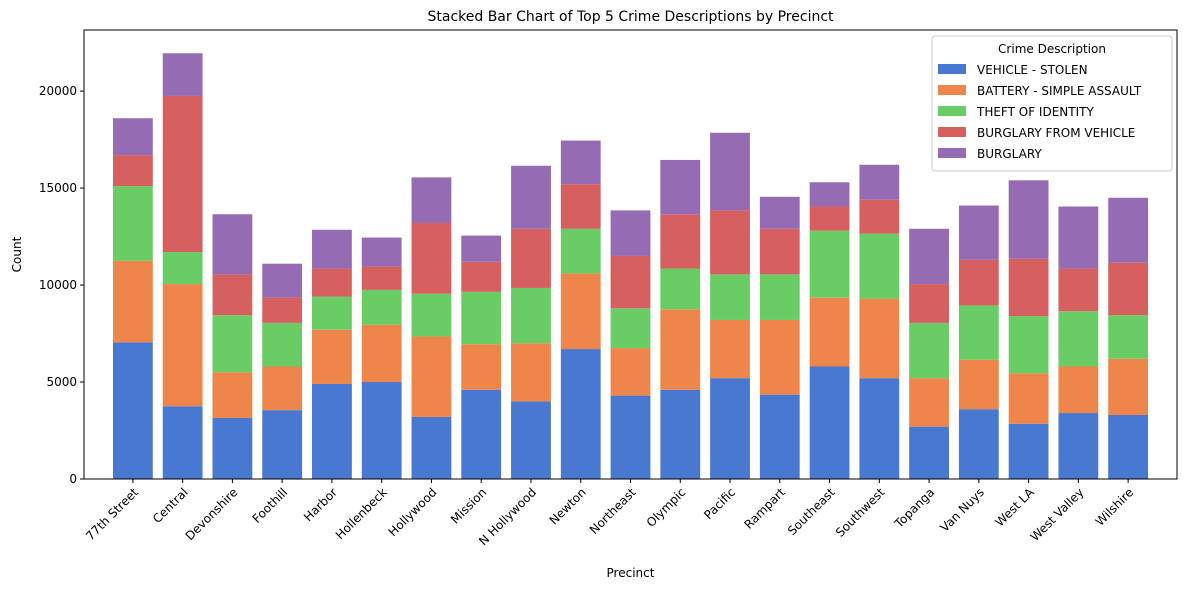 The image size is (1189, 590). Describe the element at coordinates (58, 285) in the screenshot. I see `y-tick-label: 10000` at that location.